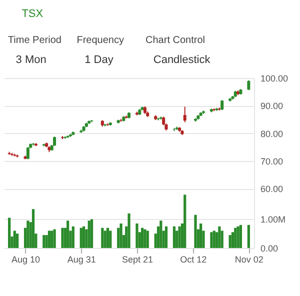 Image resolution: width=300 pixels, height=296 pixels. What do you see at coordinates (35, 40) in the screenshot?
I see `text: Time Period` at bounding box center [35, 40].